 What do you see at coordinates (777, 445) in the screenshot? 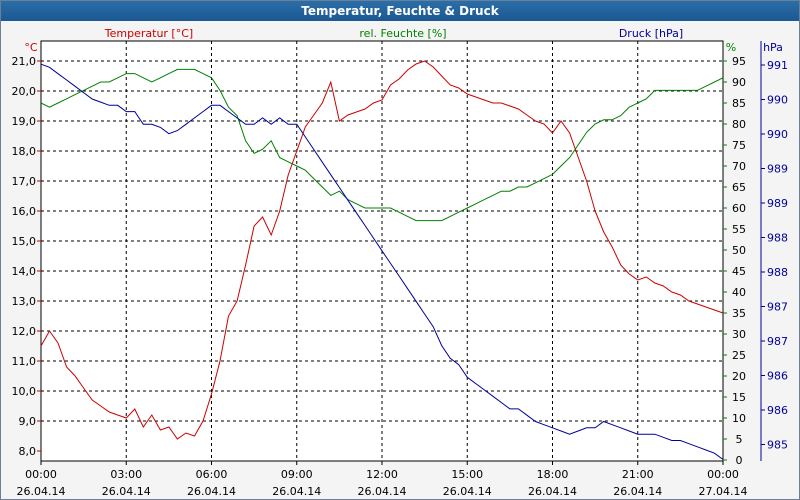
I see `pressure-tick-label: 985` at bounding box center [777, 445].